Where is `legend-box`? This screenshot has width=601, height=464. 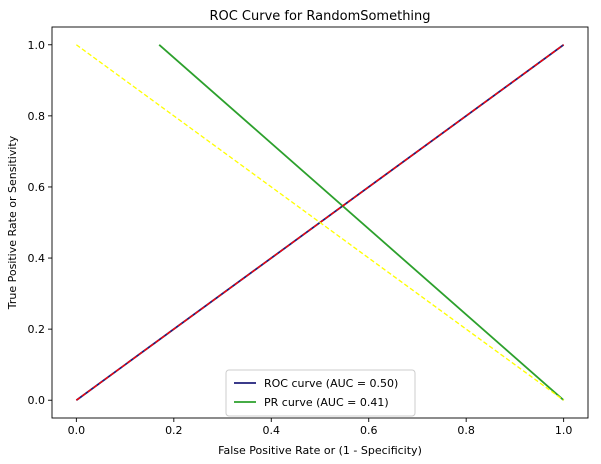 legend-box is located at coordinates (320, 393).